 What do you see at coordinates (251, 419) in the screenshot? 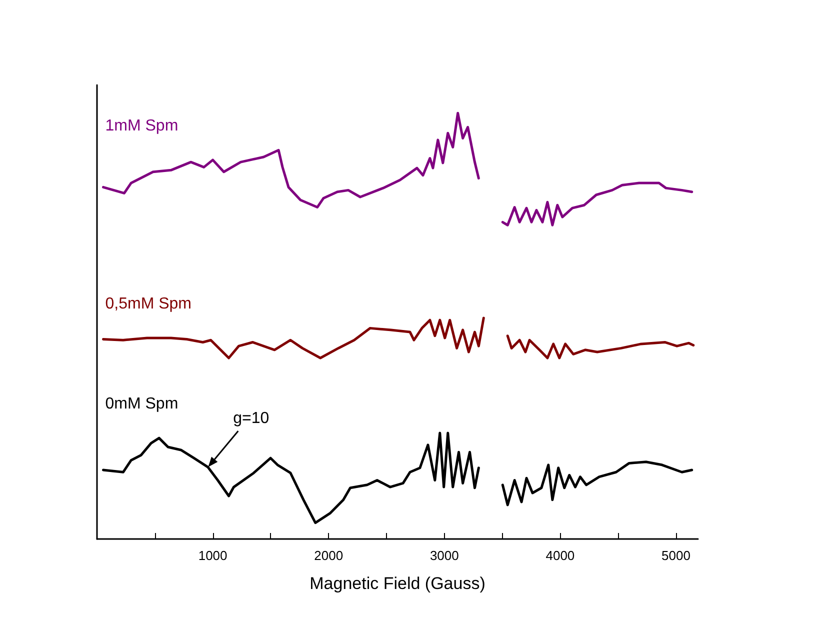
I see `annotation: g=10` at bounding box center [251, 419].